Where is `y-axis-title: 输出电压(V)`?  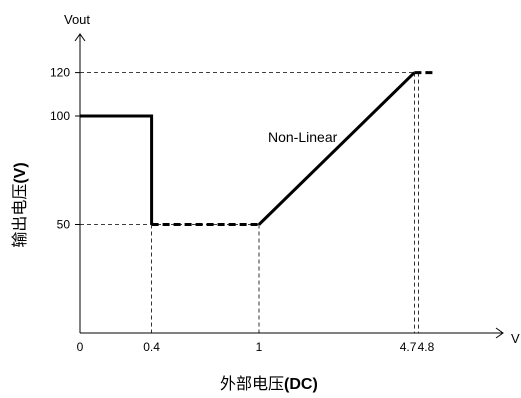 y-axis-title: 输出电压(V) is located at coordinates (19, 204).